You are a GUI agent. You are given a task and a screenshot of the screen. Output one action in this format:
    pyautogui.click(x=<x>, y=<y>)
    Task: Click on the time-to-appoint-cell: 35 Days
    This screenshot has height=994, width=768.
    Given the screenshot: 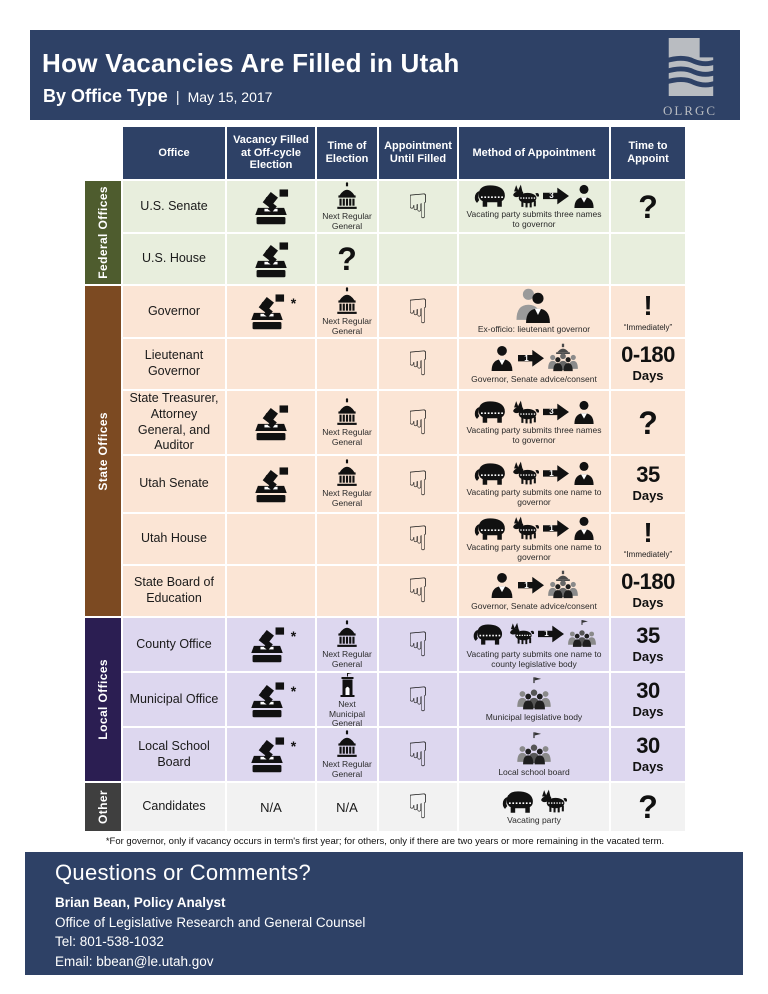 What is the action you would take?
    pyautogui.click(x=648, y=484)
    